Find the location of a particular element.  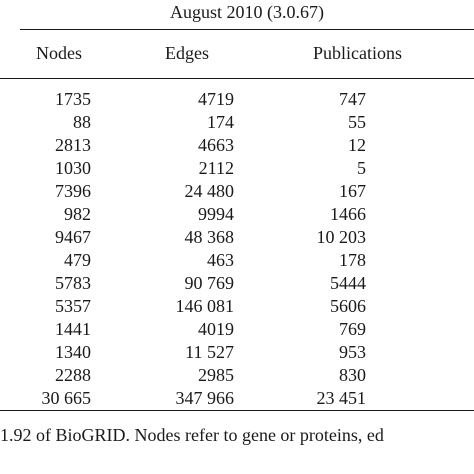

publications-cell: 5444 is located at coordinates (348, 283).